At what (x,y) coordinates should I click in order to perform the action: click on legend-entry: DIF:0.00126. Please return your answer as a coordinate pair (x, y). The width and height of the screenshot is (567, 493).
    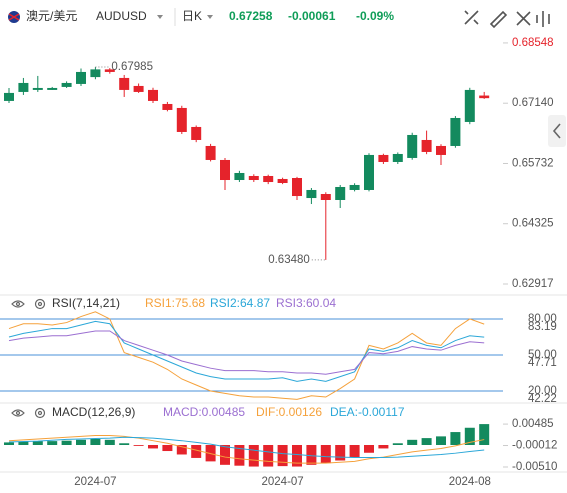
    Looking at the image, I should click on (289, 412).